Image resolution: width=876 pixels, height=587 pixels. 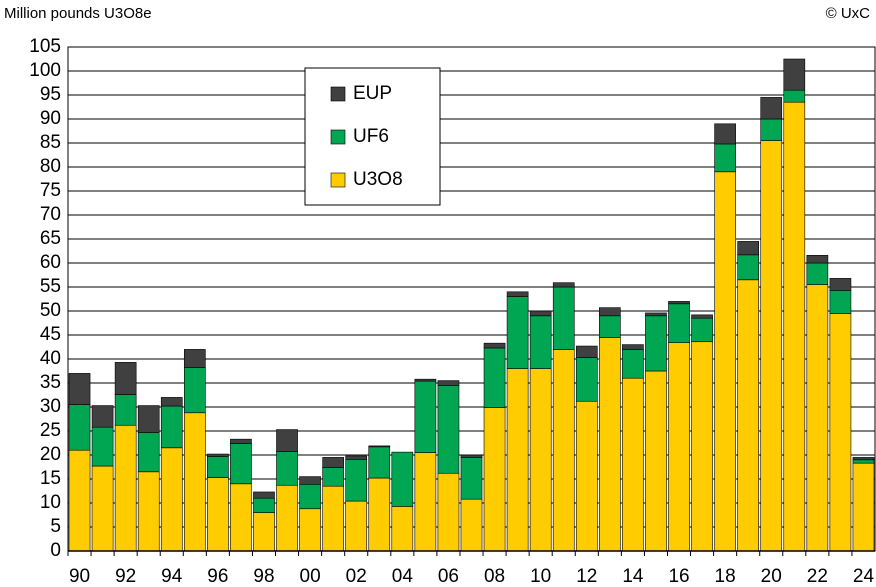 I want to click on x-tick-label: 24, so click(x=864, y=576).